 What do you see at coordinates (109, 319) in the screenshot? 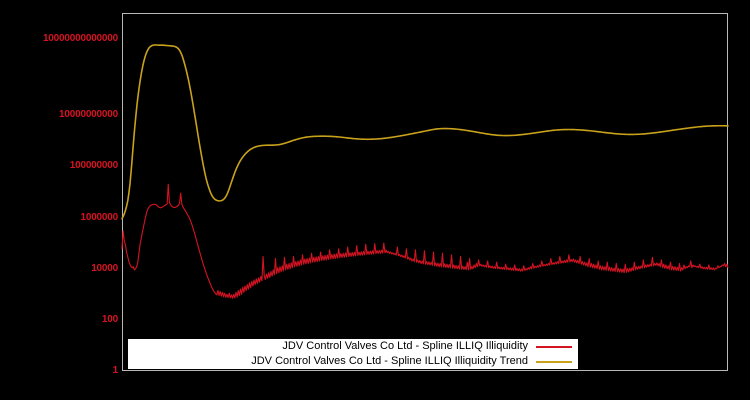
I see `y-axis-tick-label: 100` at bounding box center [109, 319].